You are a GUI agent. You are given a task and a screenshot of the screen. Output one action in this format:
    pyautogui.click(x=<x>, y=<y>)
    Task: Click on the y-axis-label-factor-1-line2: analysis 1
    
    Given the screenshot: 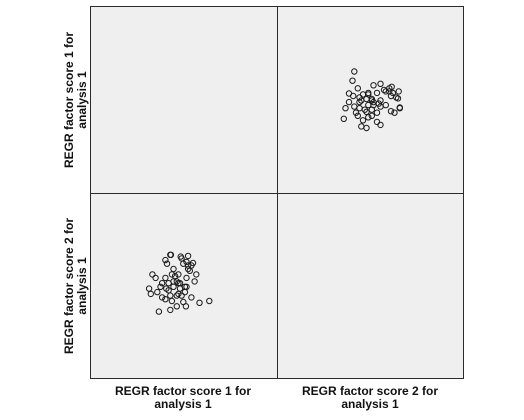 What is the action you would take?
    pyautogui.click(x=82, y=99)
    